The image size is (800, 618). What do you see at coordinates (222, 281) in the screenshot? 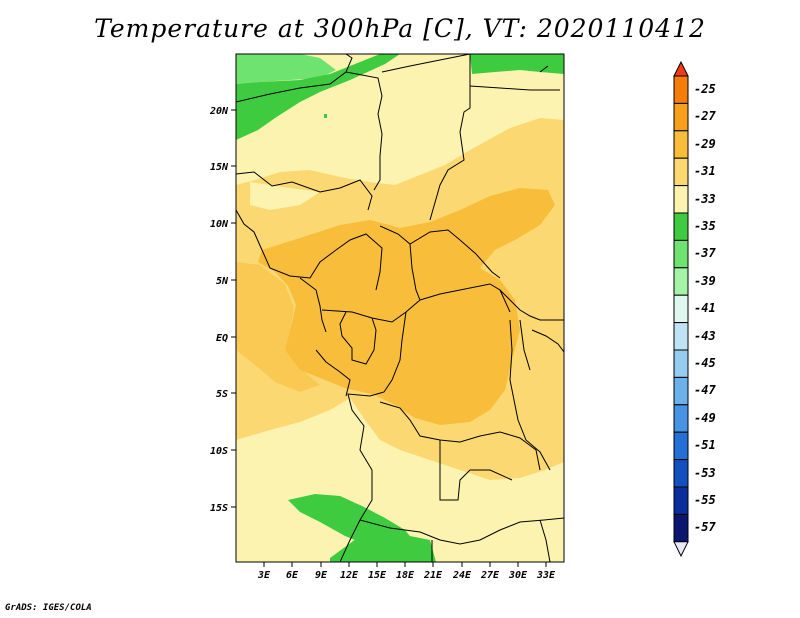
I see `lat-label-5n: 5N` at bounding box center [222, 281].